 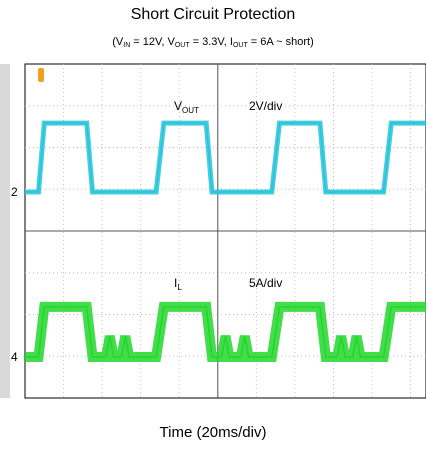 I want to click on channel-marker-vout: 2, so click(x=14, y=192).